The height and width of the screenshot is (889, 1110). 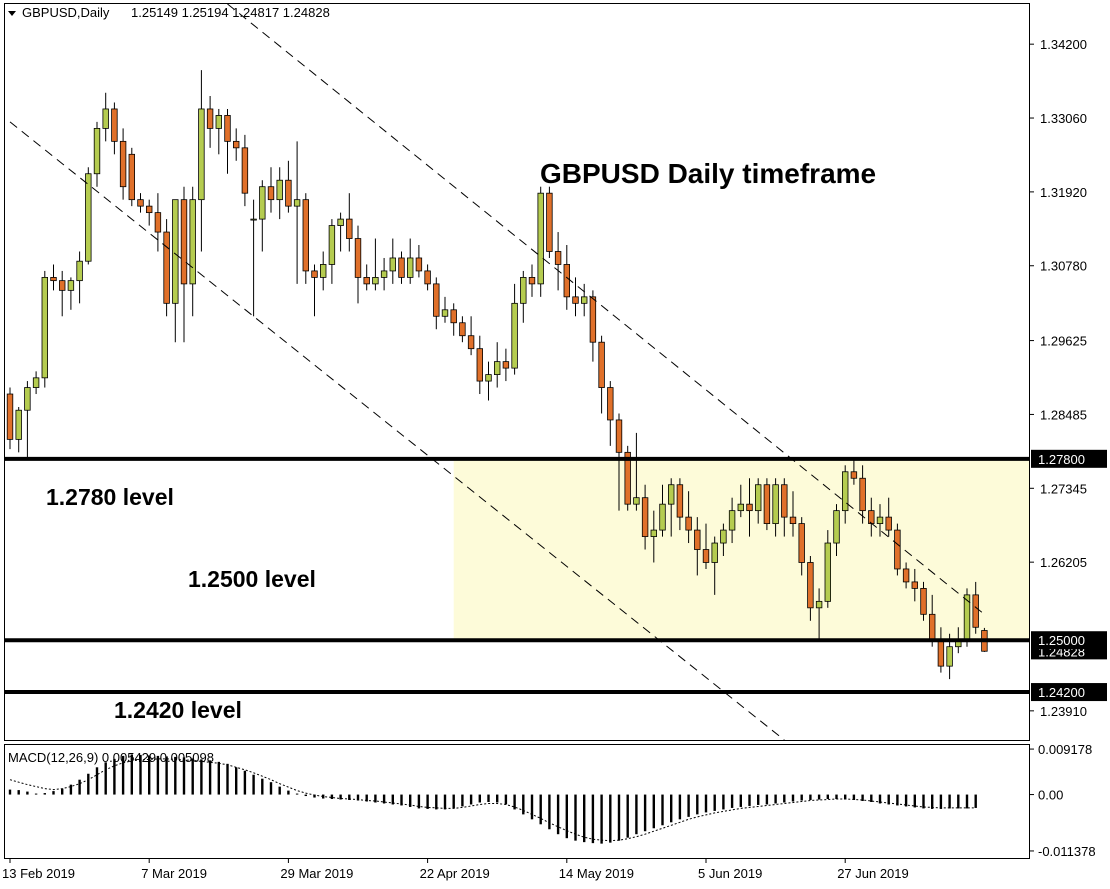 What do you see at coordinates (316, 873) in the screenshot?
I see `date-tick-label: 29 Mar 2019` at bounding box center [316, 873].